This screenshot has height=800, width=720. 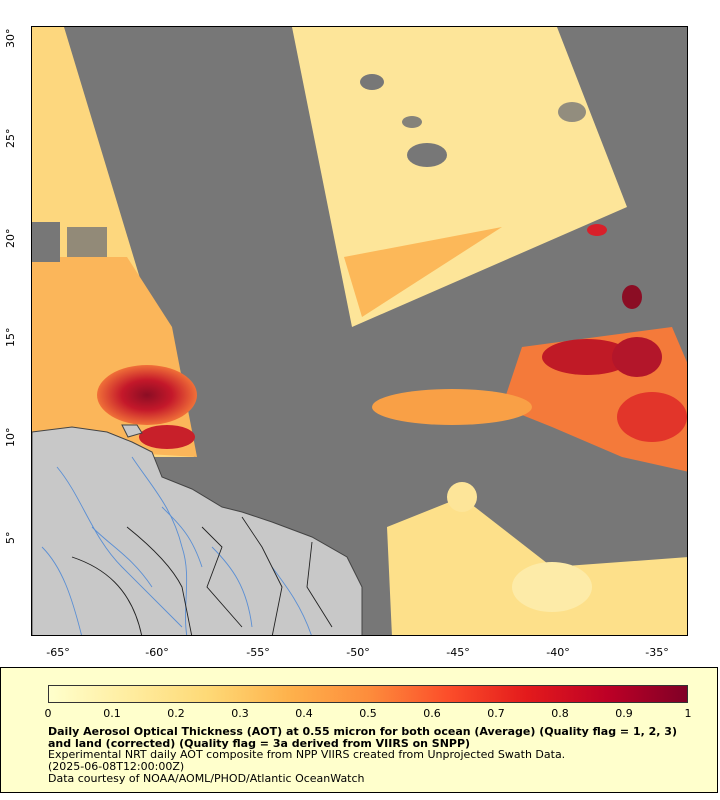 What do you see at coordinates (10, 138) in the screenshot?
I see `y-tick-25: 25°` at bounding box center [10, 138].